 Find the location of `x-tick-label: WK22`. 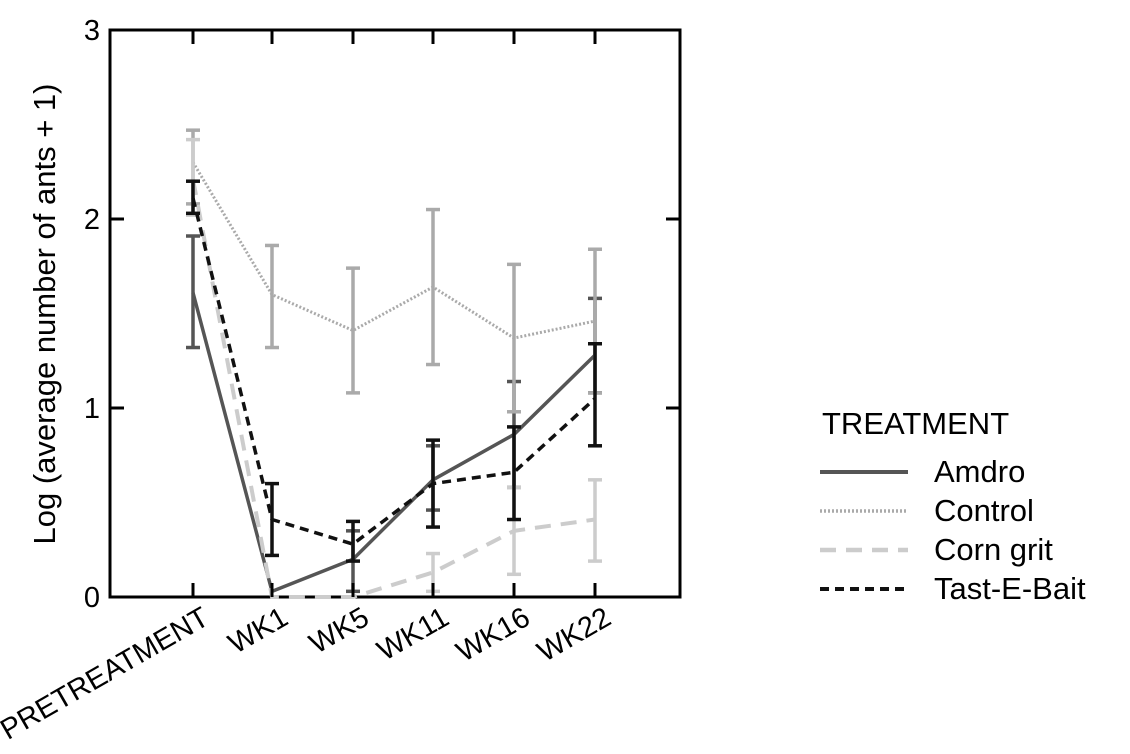

x-tick-label: WK22 is located at coordinates (574, 634).